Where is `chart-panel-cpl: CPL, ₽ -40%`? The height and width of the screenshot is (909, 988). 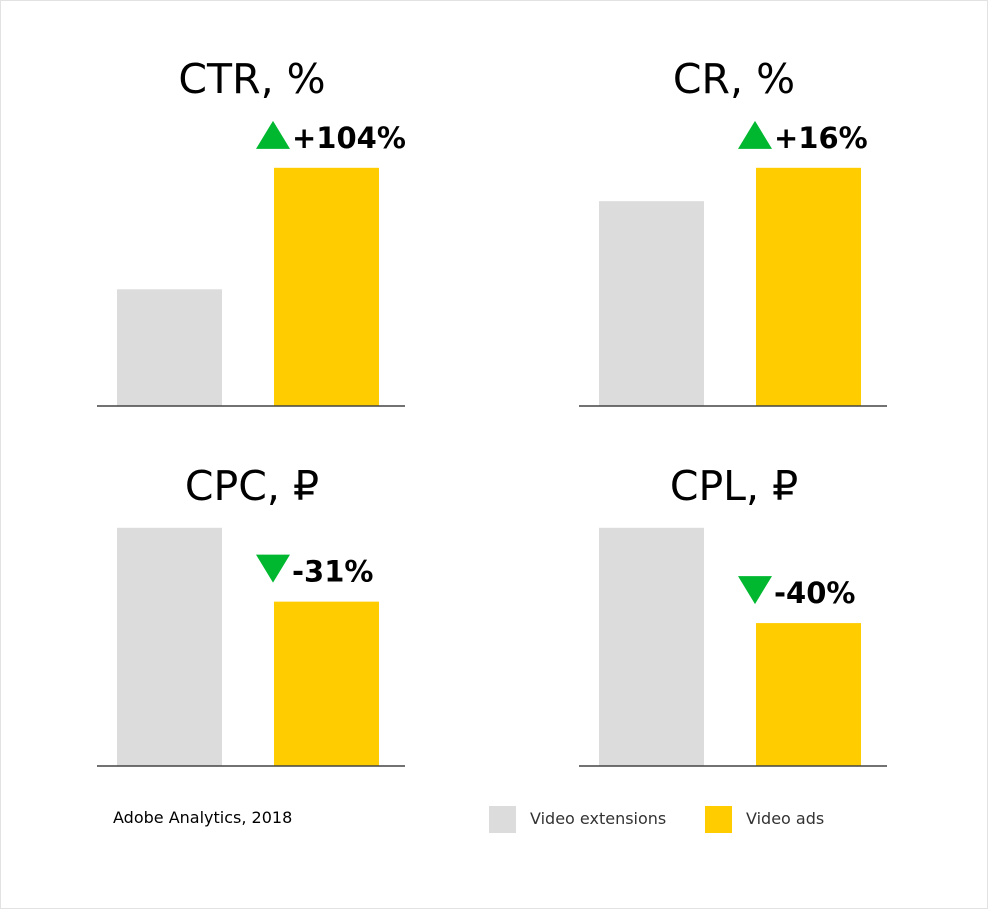
chart-panel-cpl: CPL, ₽ -40% is located at coordinates (734, 614).